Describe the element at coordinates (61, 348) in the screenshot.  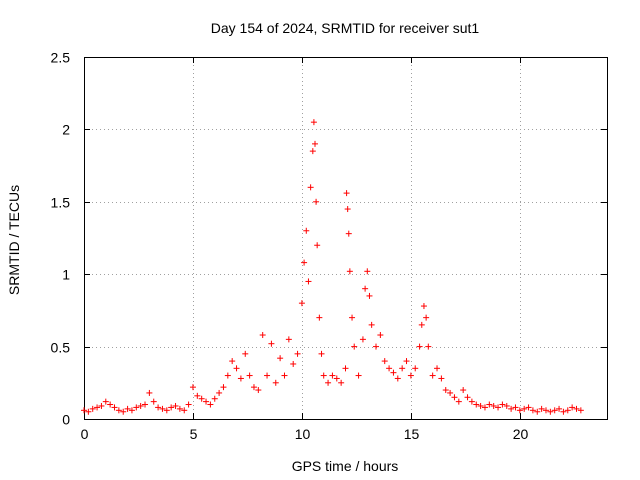
I see `y-tick-label: 0.5` at that location.